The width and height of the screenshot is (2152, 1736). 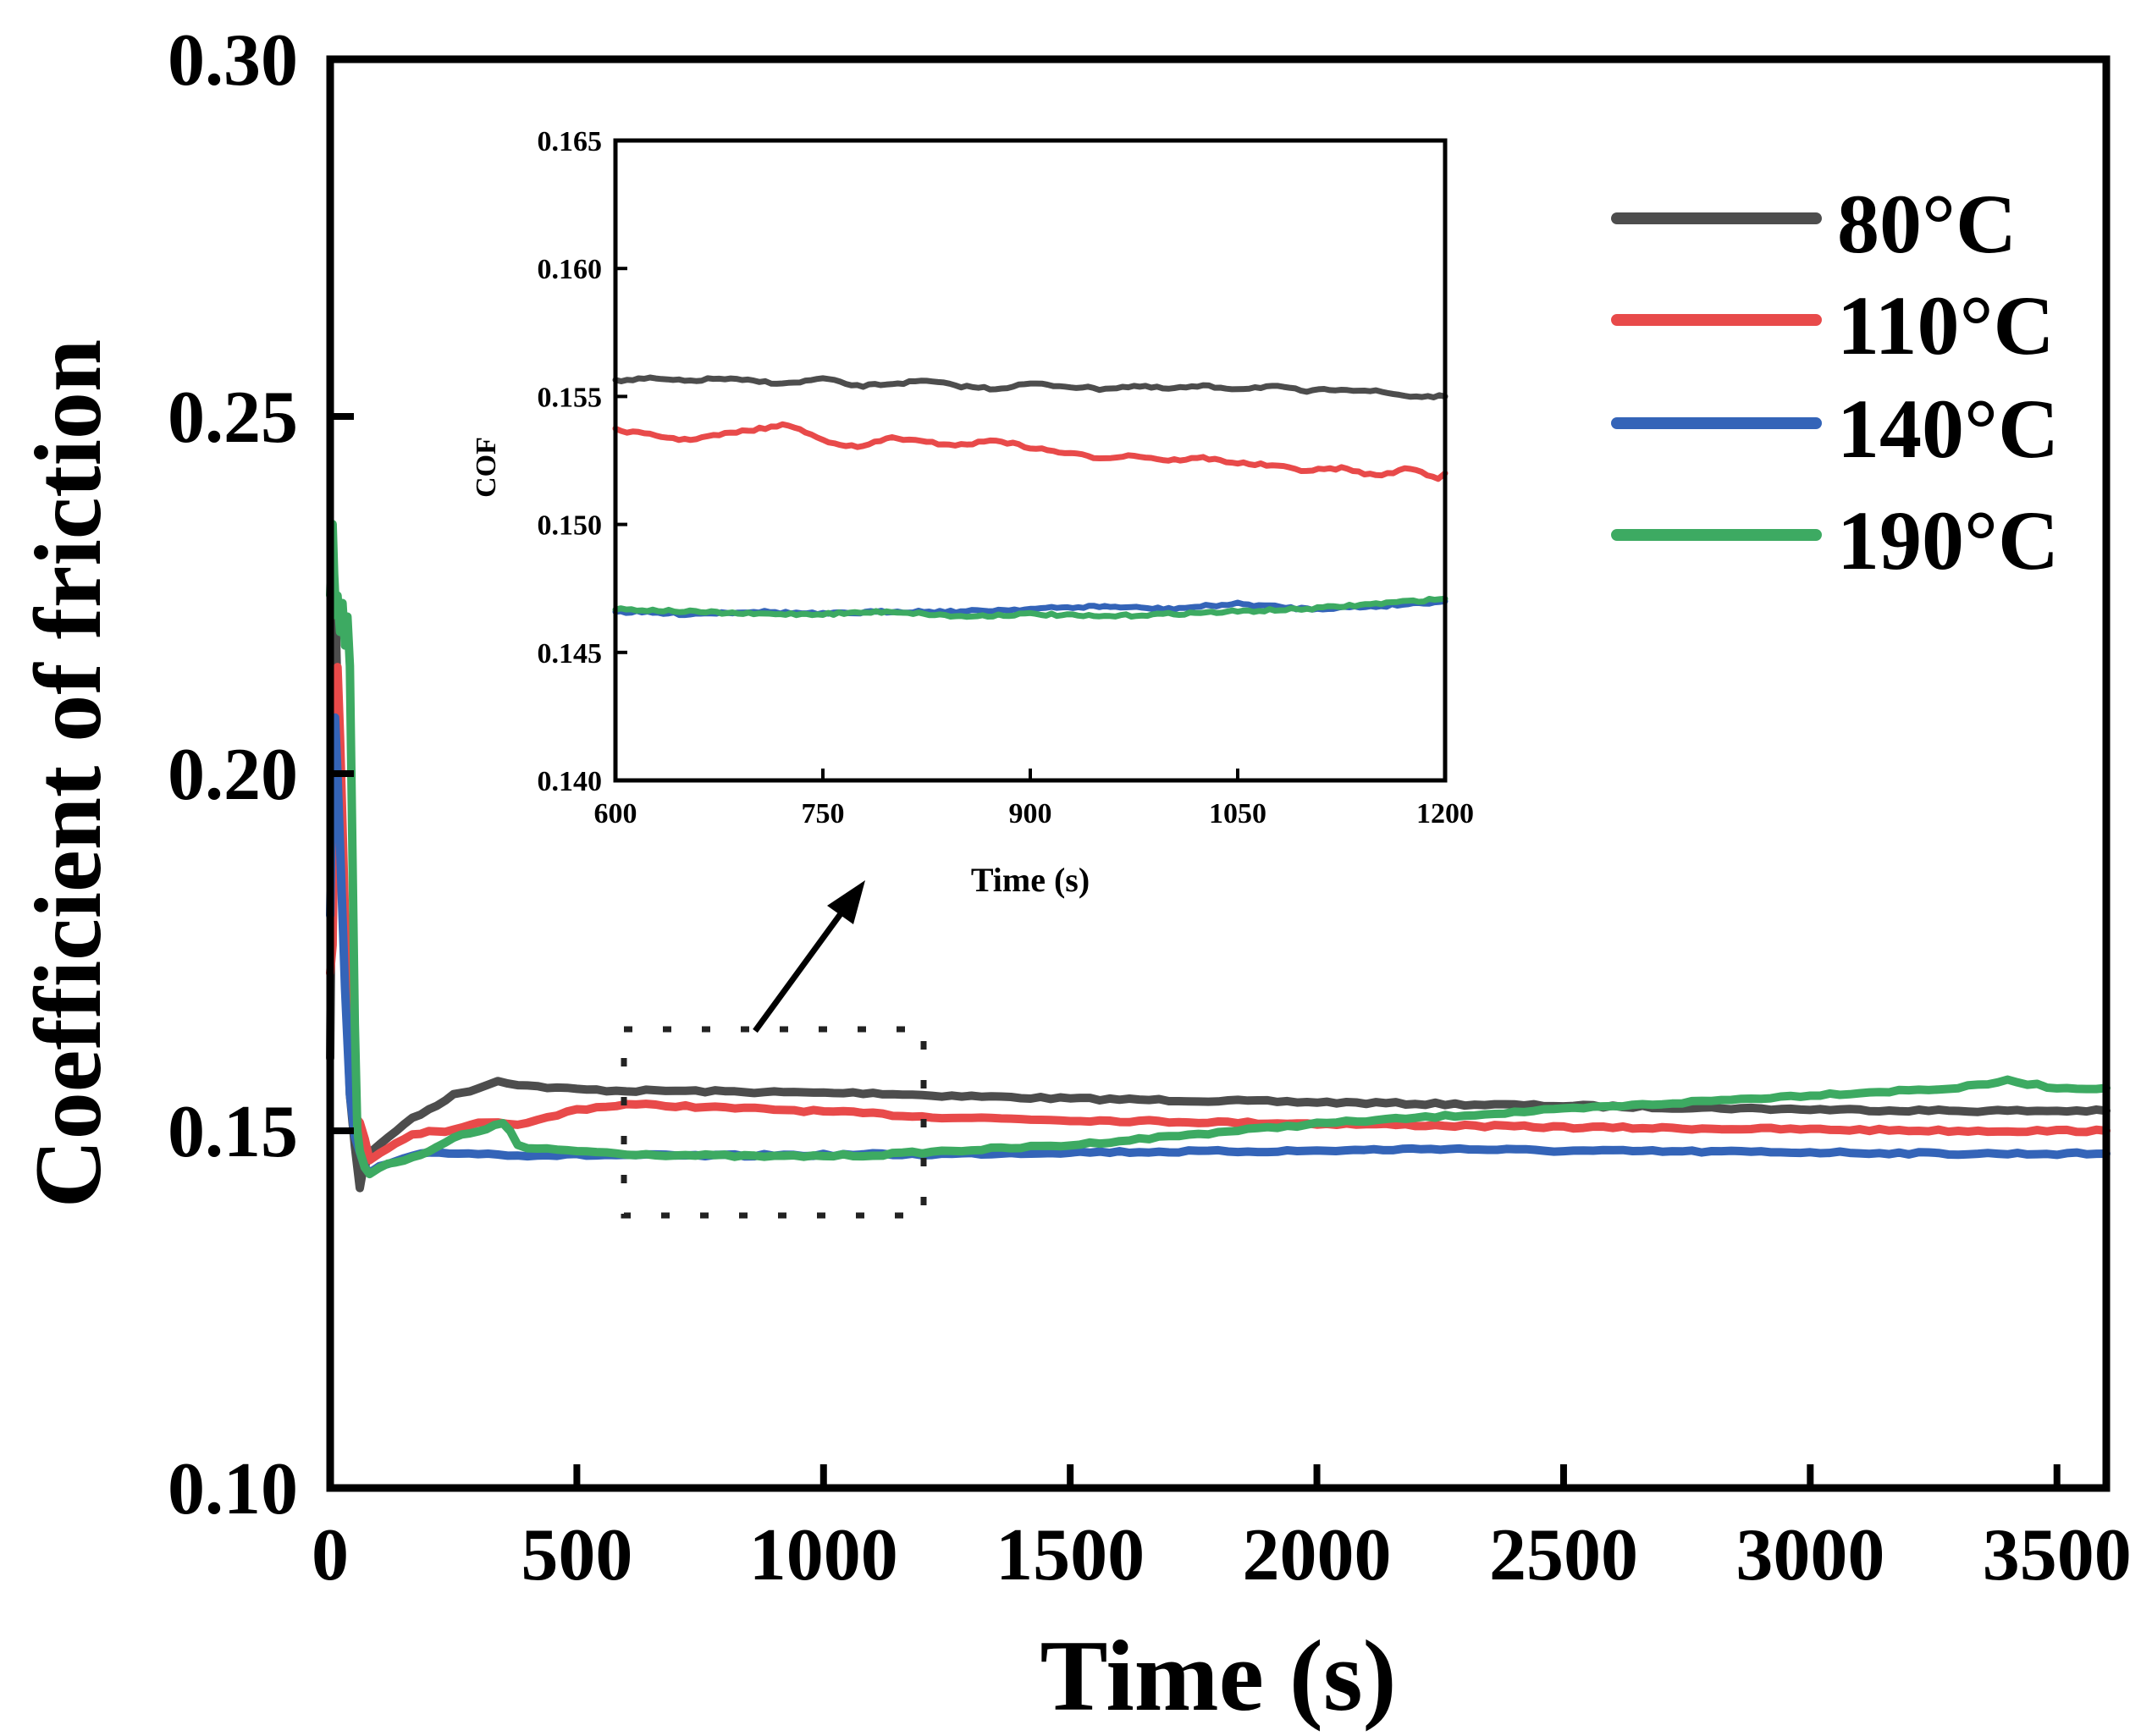 What do you see at coordinates (1948, 540) in the screenshot?
I see `legend-label: 190°C` at bounding box center [1948, 540].